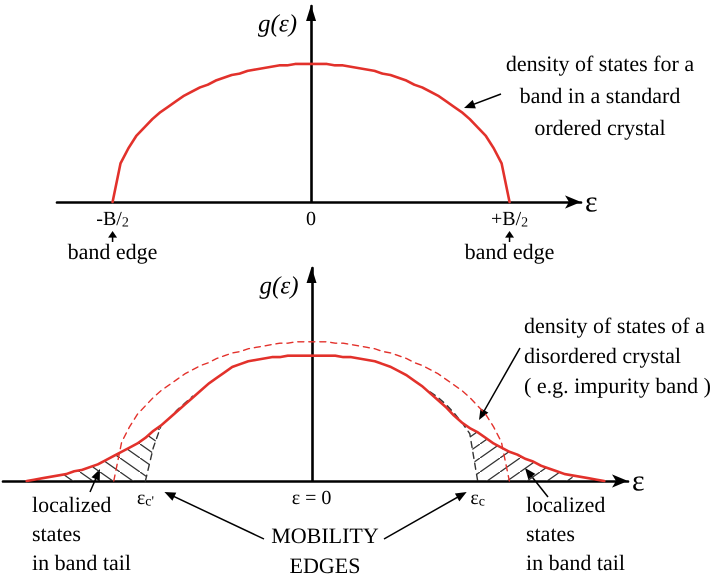  I want to click on x-tick-label: εc, so click(477, 498).